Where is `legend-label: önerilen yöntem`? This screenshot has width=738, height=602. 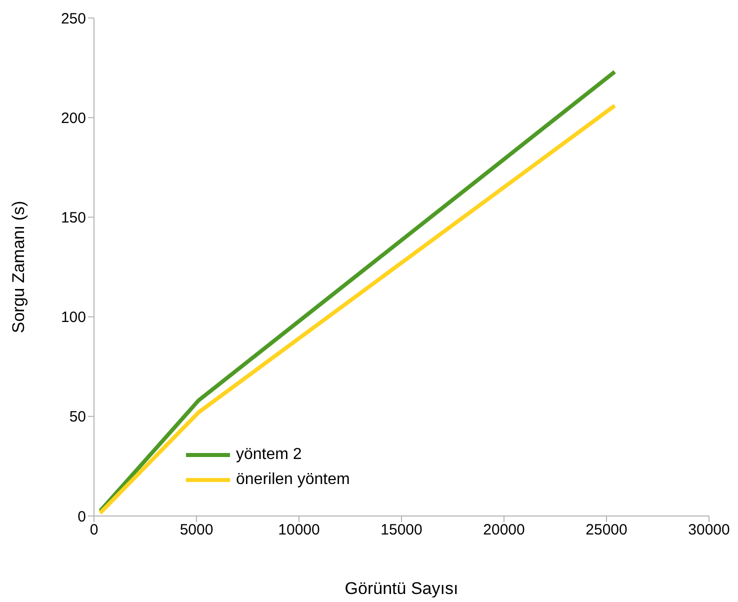 legend-label: önerilen yöntem is located at coordinates (293, 480).